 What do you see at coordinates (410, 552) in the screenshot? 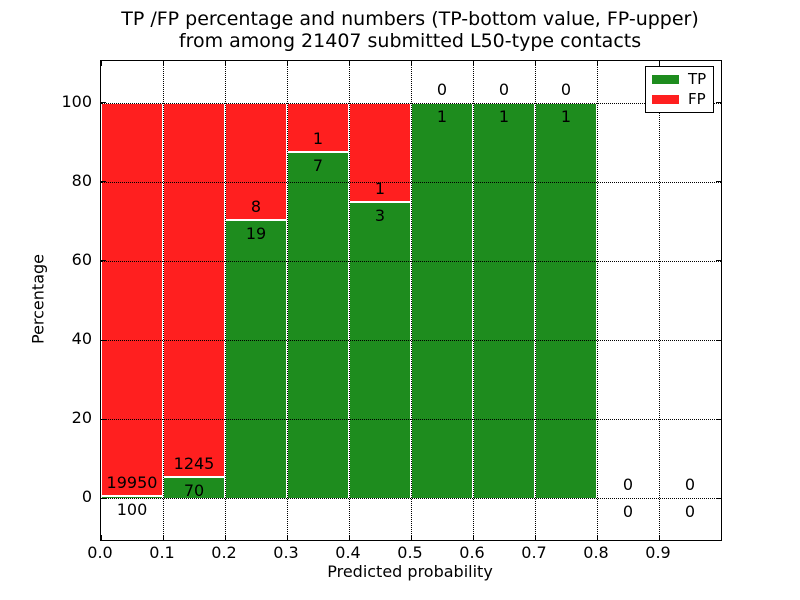
I see `x-tick-label: 0.5` at bounding box center [410, 552].